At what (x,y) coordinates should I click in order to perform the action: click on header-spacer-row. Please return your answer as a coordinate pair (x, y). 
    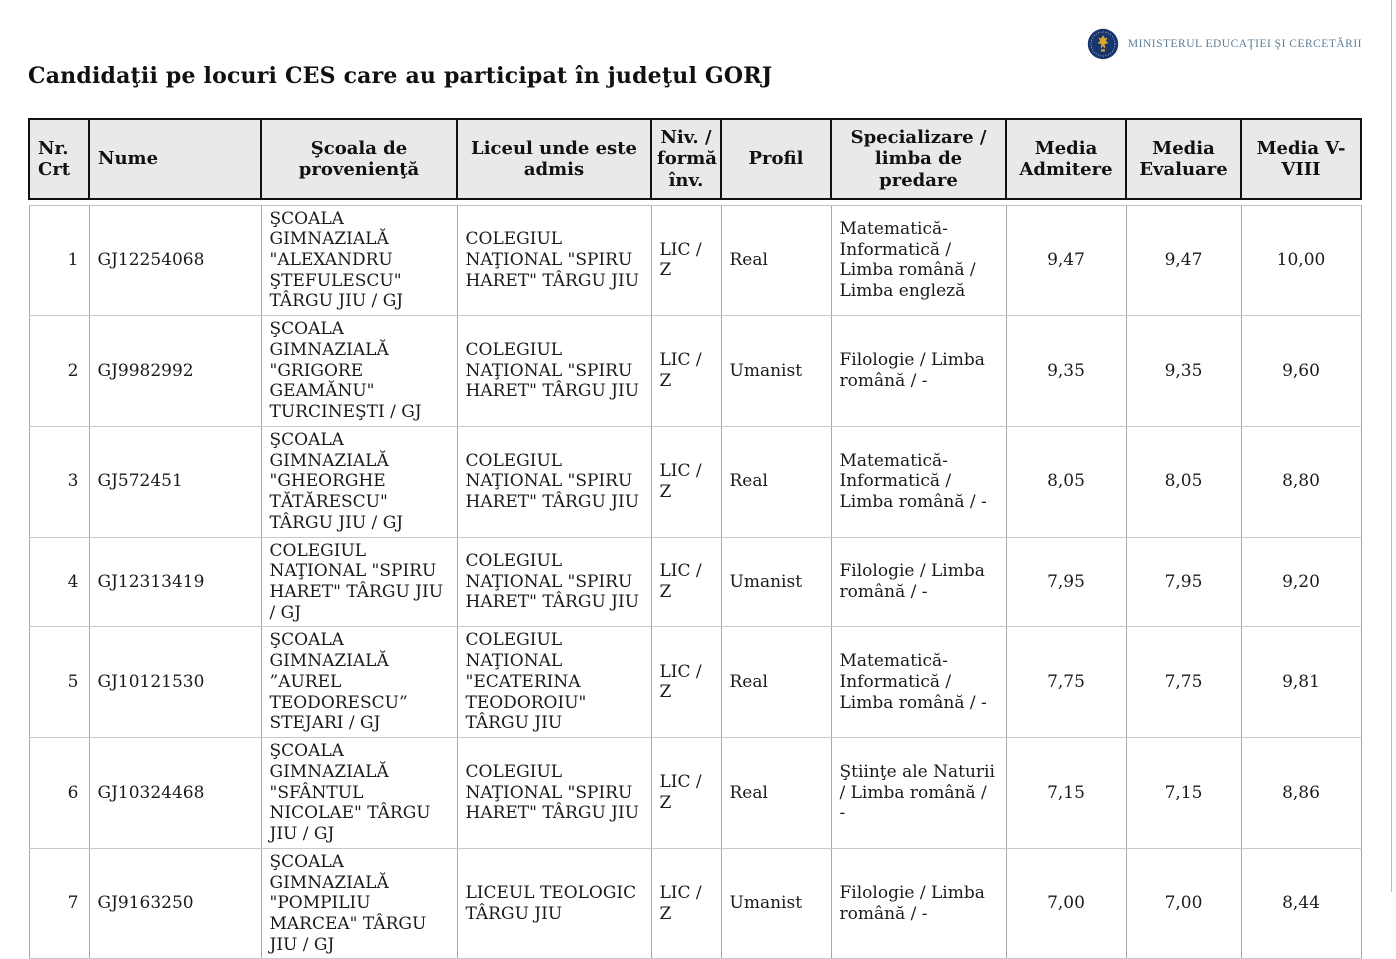
    Looking at the image, I should click on (695, 202).